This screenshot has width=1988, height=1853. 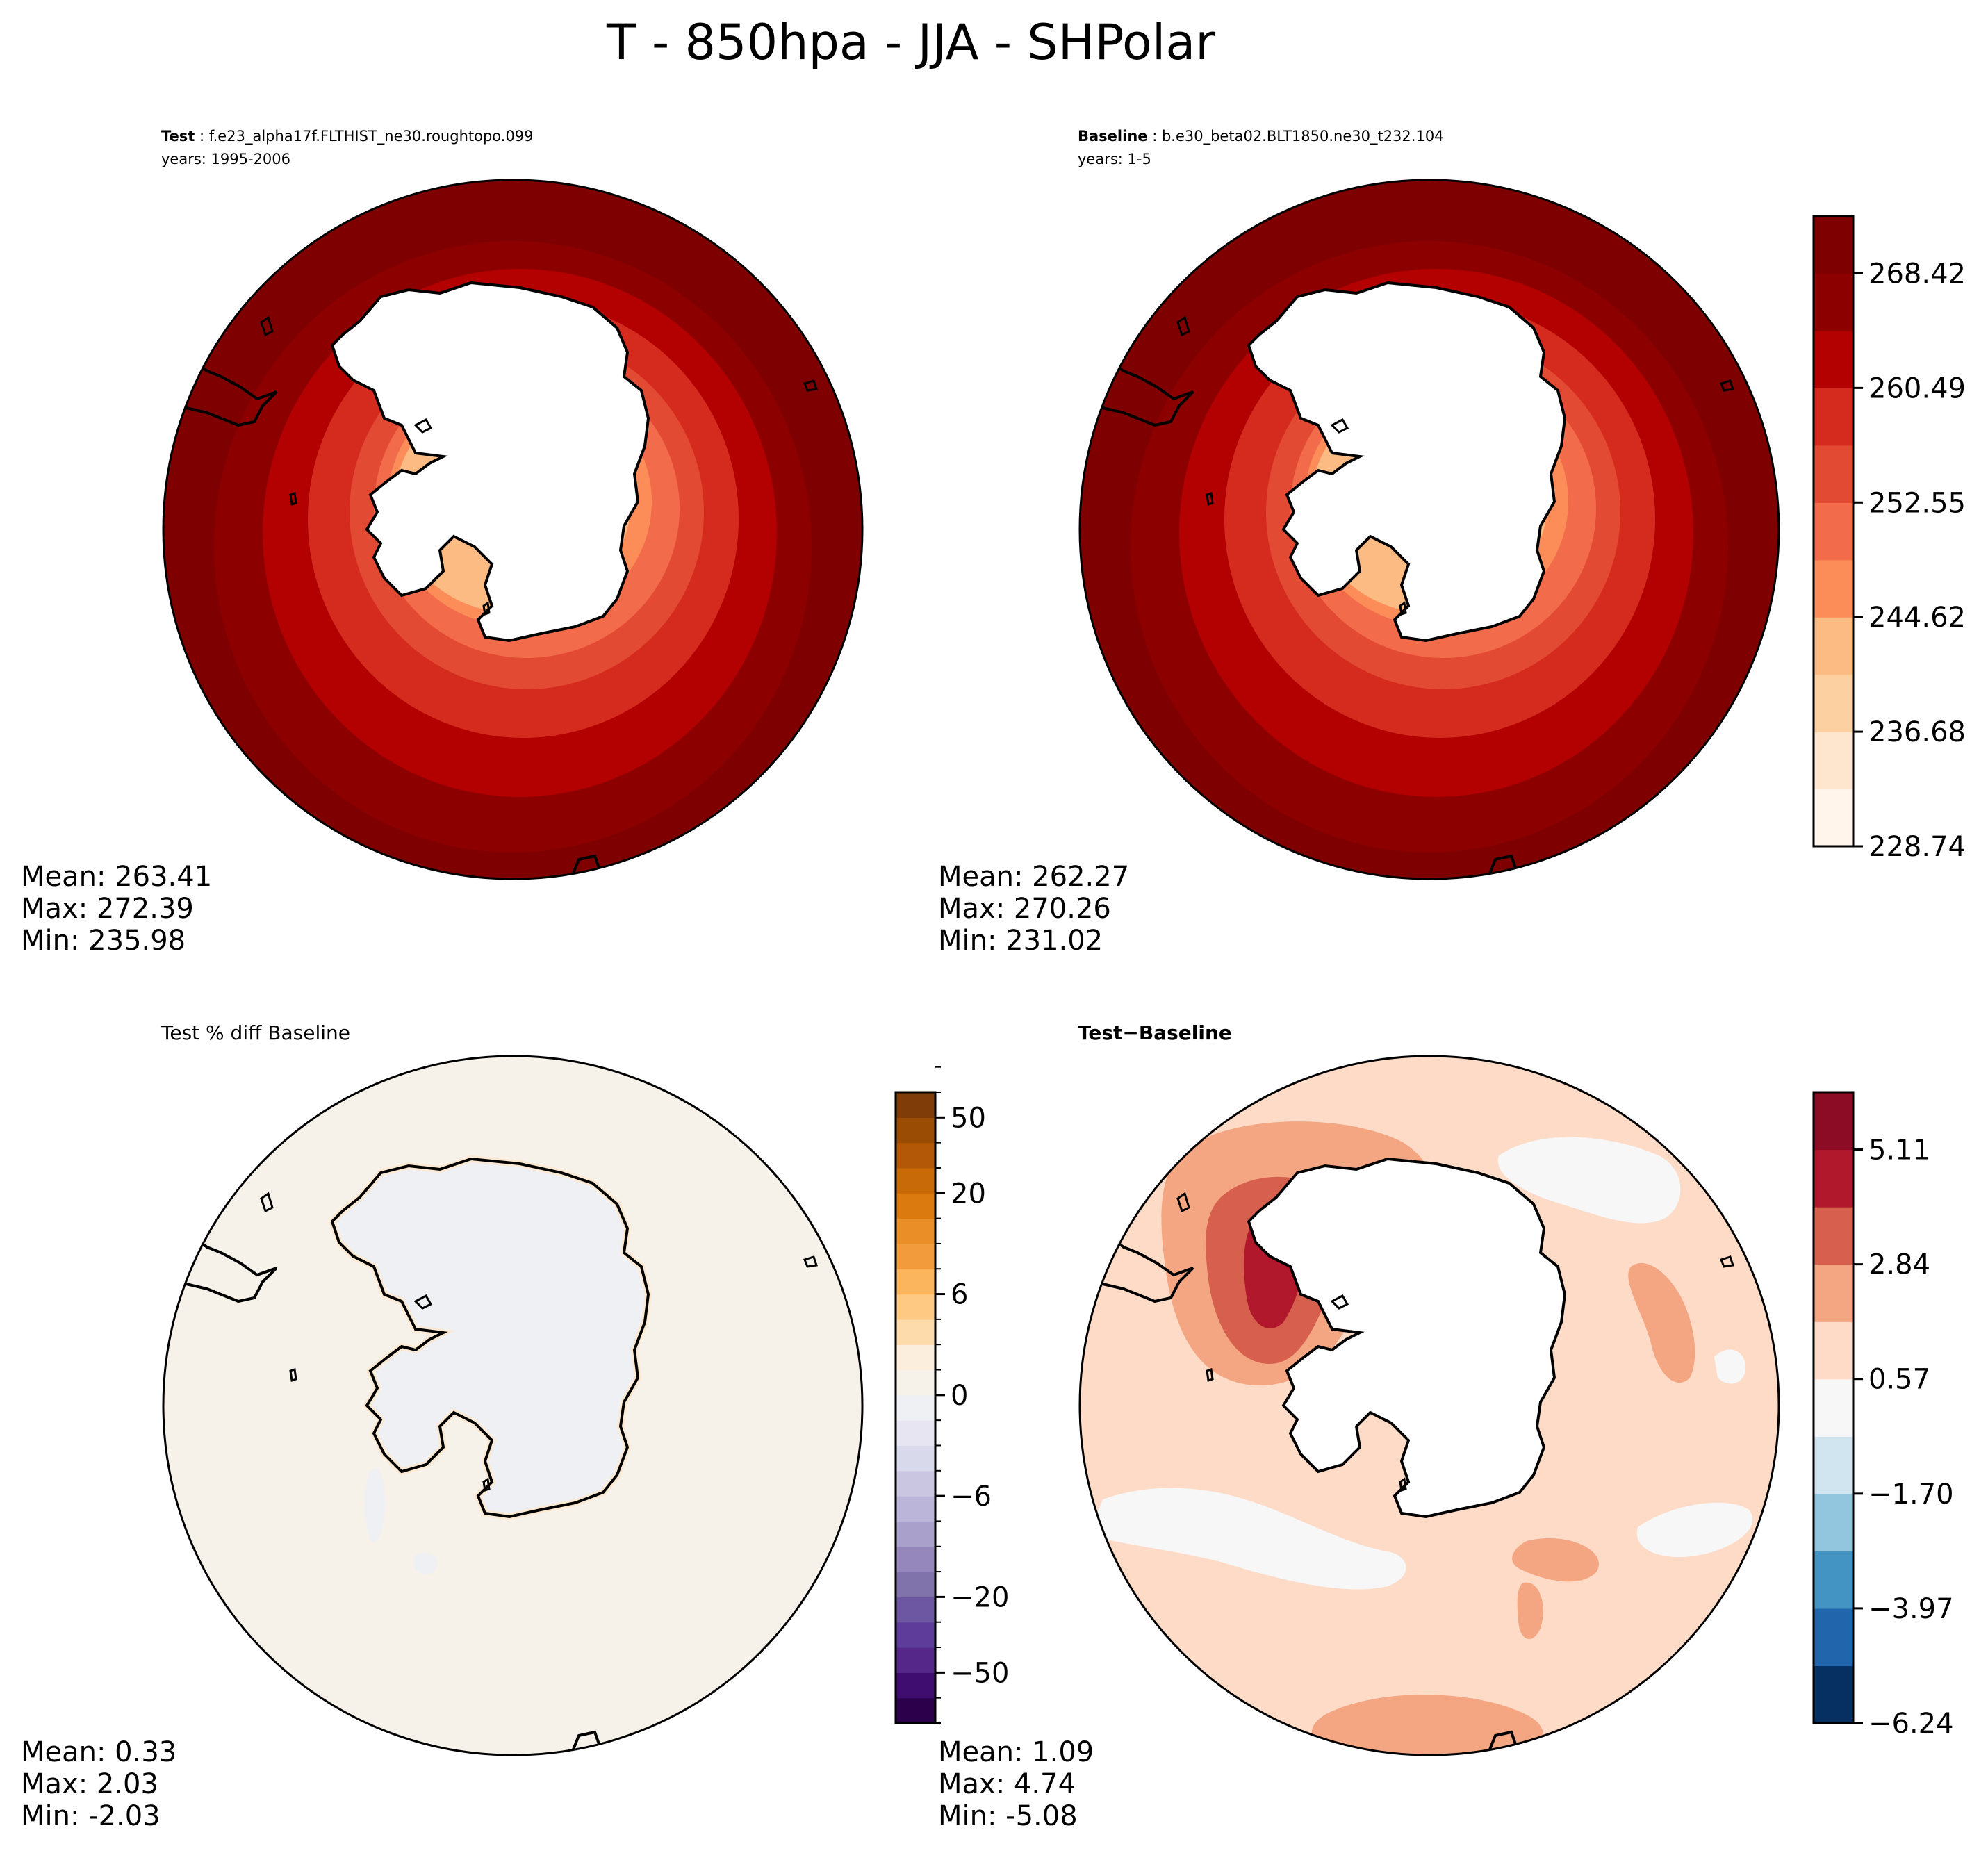 I want to click on test-stat-min: Min: 235.98, so click(x=103, y=941).